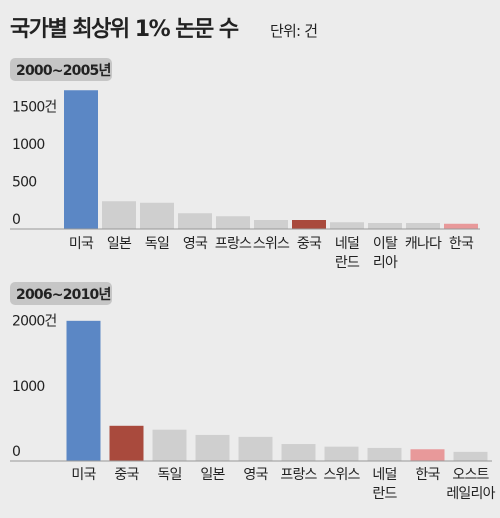 This screenshot has height=518, width=500. What do you see at coordinates (293, 31) in the screenshot?
I see `unit-label: 단위: 건` at bounding box center [293, 31].